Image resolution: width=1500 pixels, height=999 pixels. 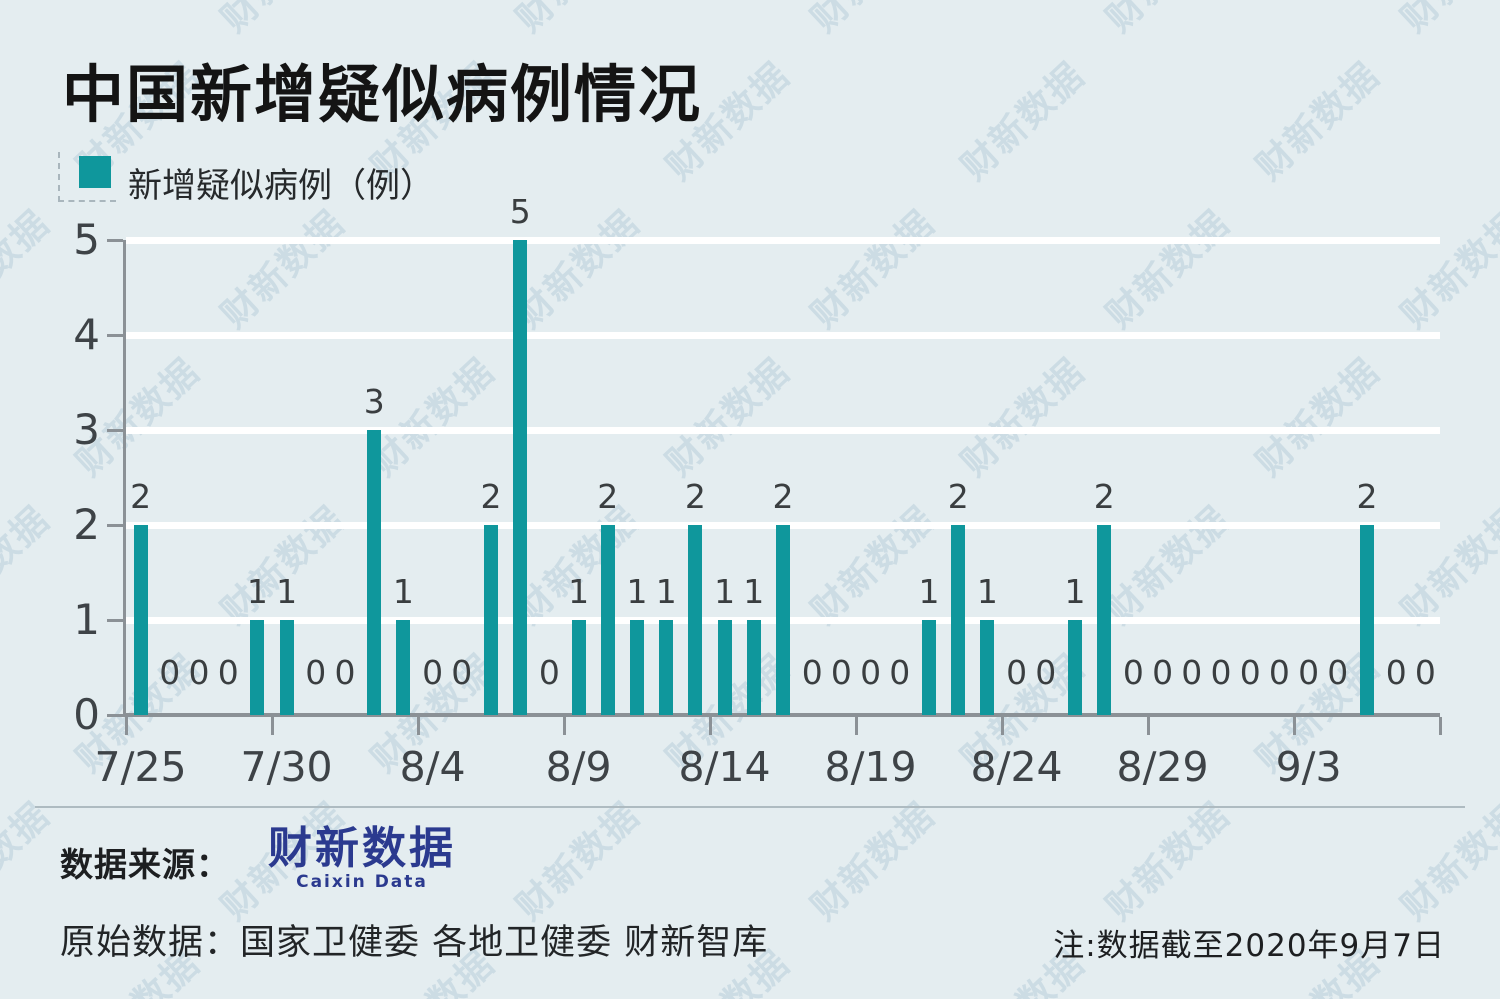 What do you see at coordinates (86, 714) in the screenshot?
I see `y-axis-label: 0` at bounding box center [86, 714].